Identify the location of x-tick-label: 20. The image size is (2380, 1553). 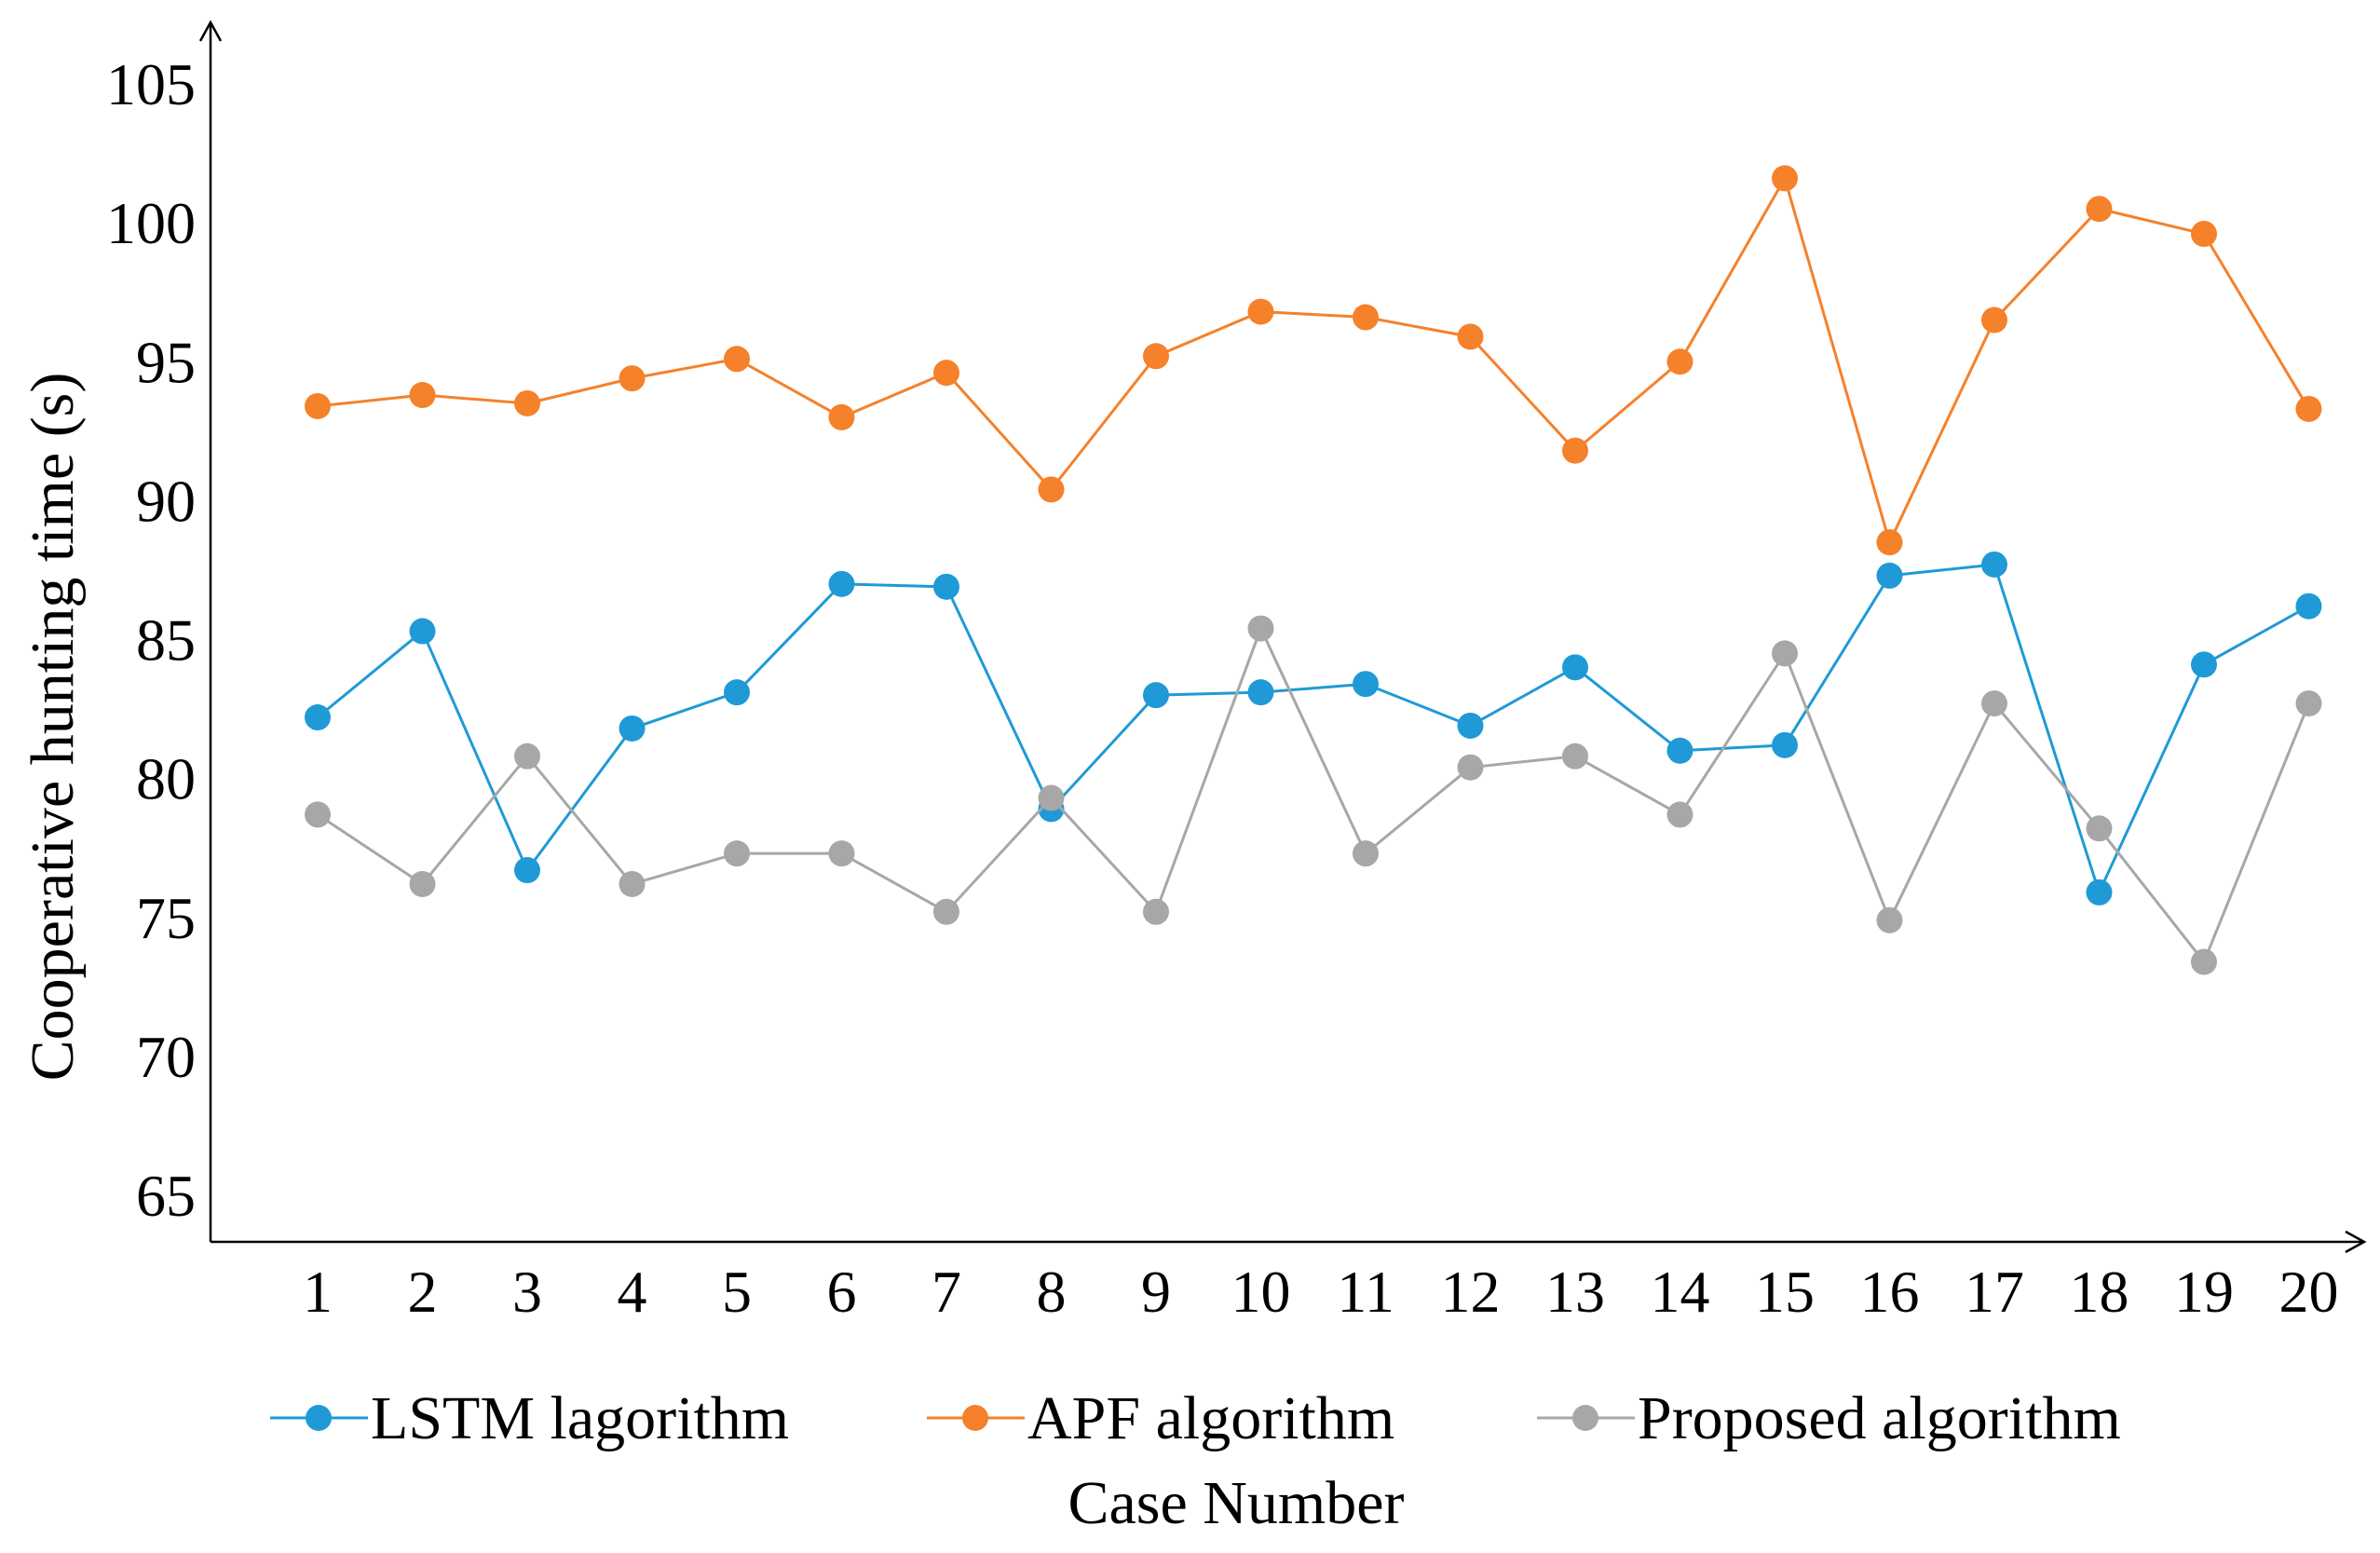
(2309, 1292).